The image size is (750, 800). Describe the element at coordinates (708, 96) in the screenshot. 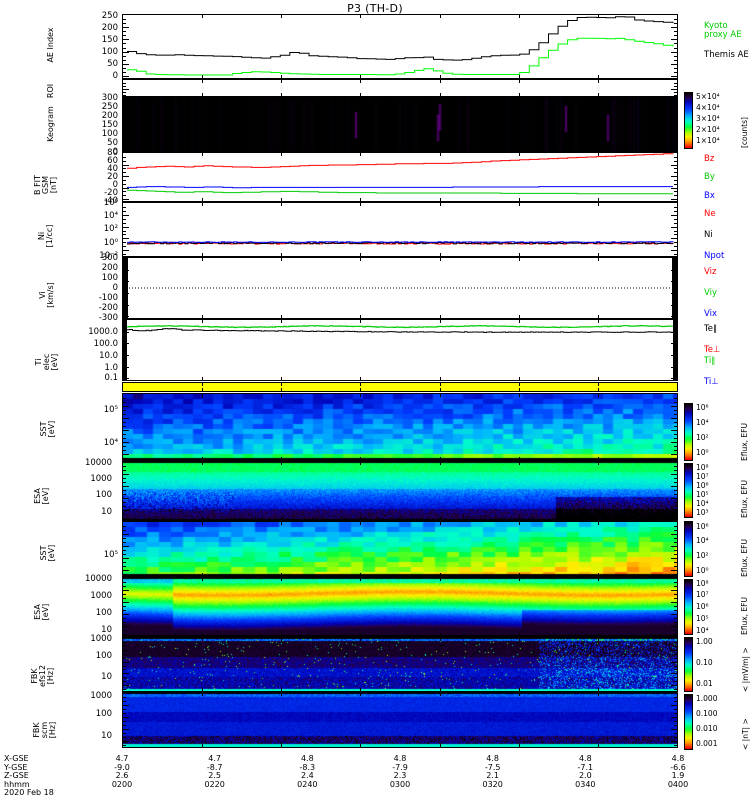

I see `colorbar-tick: 5×10⁴` at that location.